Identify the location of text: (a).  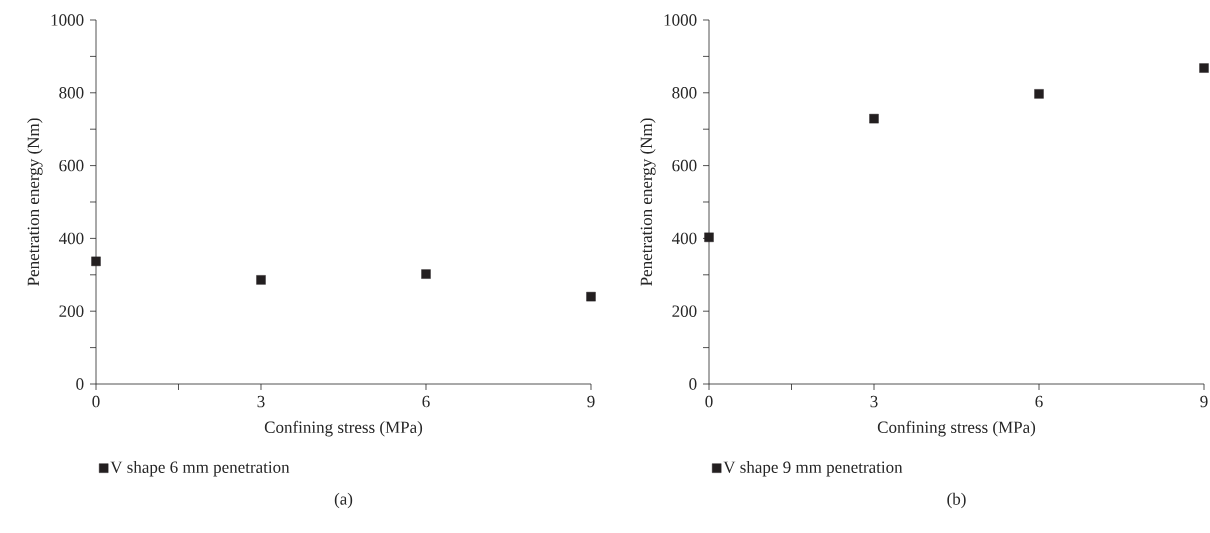
(343, 500).